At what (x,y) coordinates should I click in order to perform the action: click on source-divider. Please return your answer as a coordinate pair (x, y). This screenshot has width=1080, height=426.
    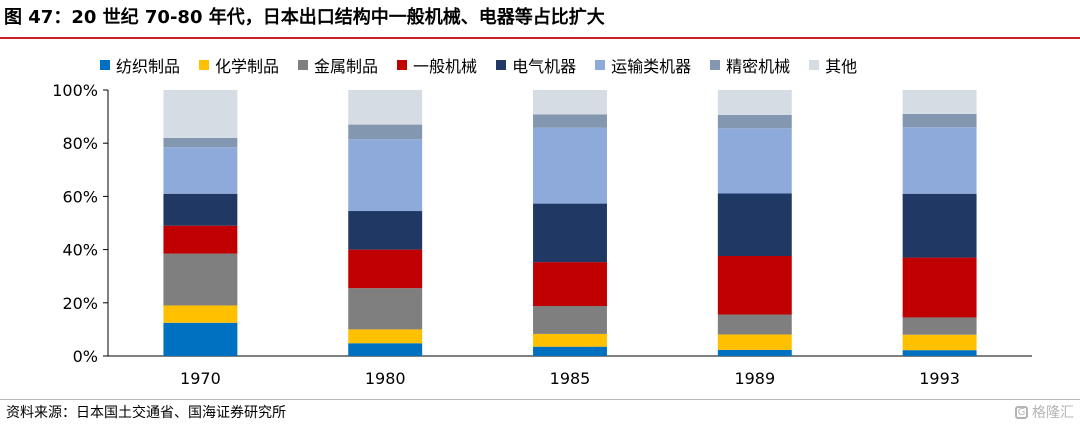
    Looking at the image, I should click on (540, 399).